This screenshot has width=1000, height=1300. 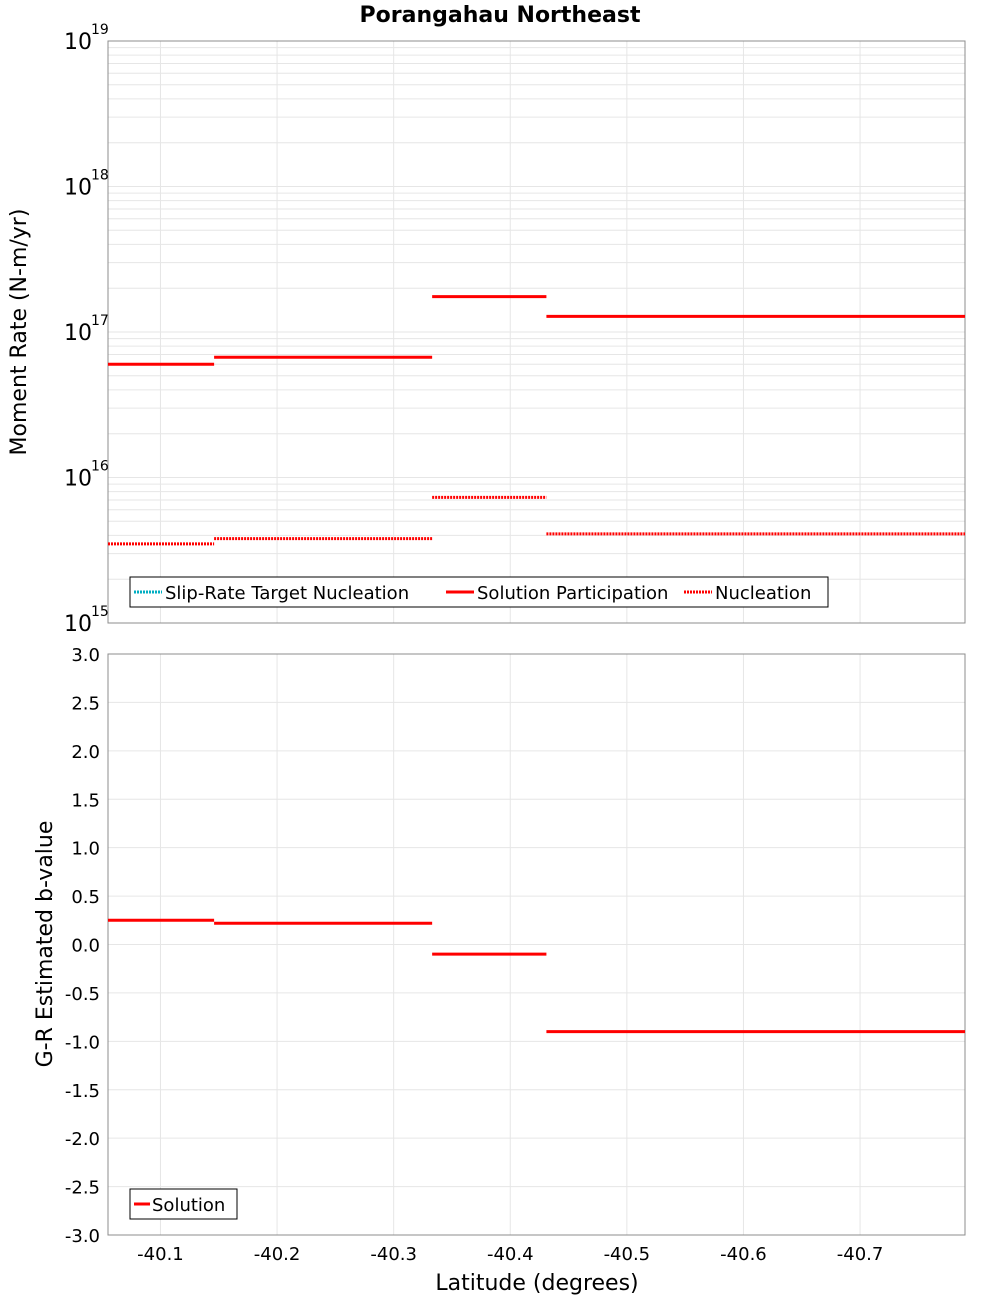 I want to click on latitude-x-tick-40-4: -40.4, so click(x=510, y=1254).